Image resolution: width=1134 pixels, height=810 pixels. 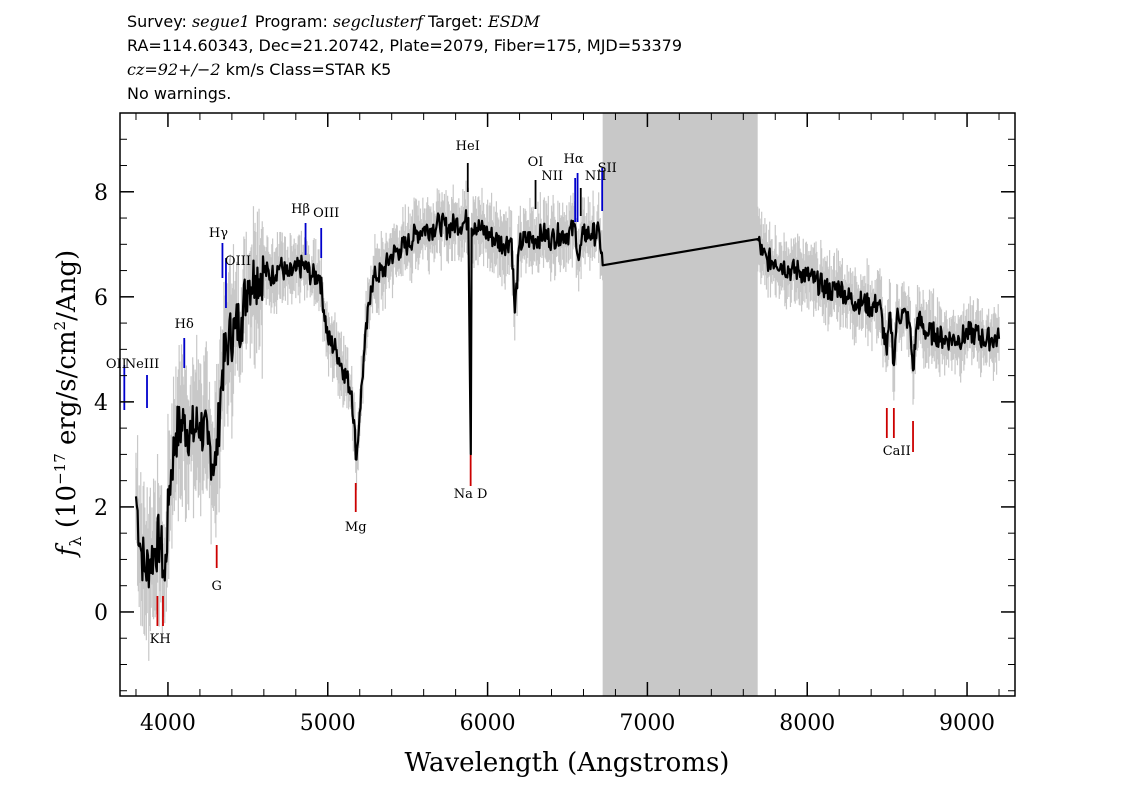 What do you see at coordinates (179, 93) in the screenshot?
I see `header-line-warnings: No warnings.` at bounding box center [179, 93].